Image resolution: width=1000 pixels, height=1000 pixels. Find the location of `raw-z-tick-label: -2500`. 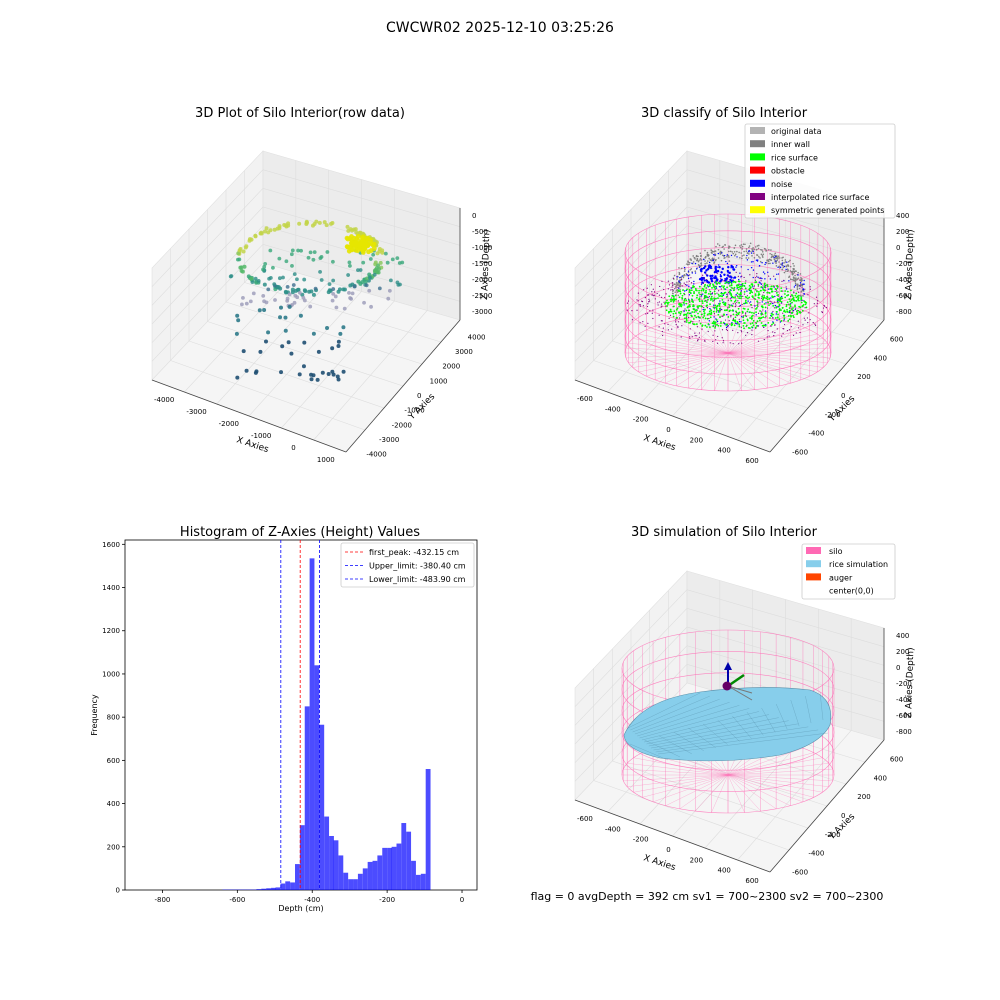

raw-z-tick-label: -2500 is located at coordinates (482, 296).